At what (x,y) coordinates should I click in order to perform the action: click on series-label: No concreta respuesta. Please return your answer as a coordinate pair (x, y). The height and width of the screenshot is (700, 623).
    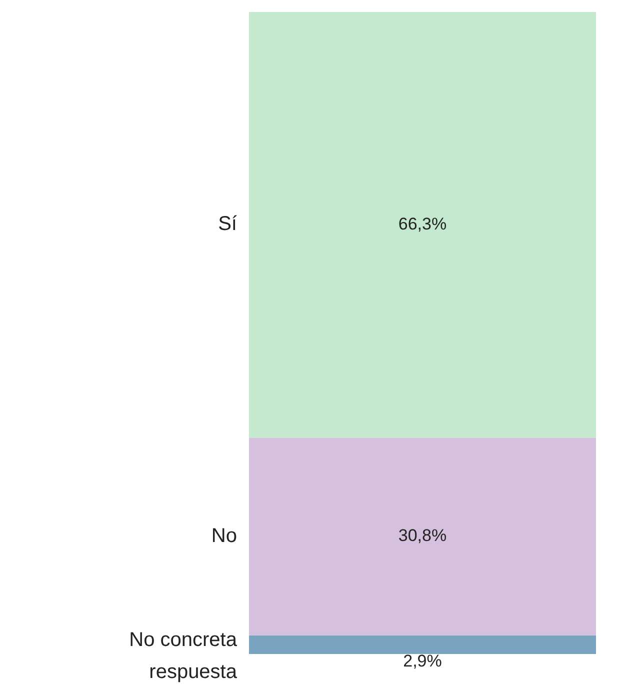
    Looking at the image, I should click on (183, 655).